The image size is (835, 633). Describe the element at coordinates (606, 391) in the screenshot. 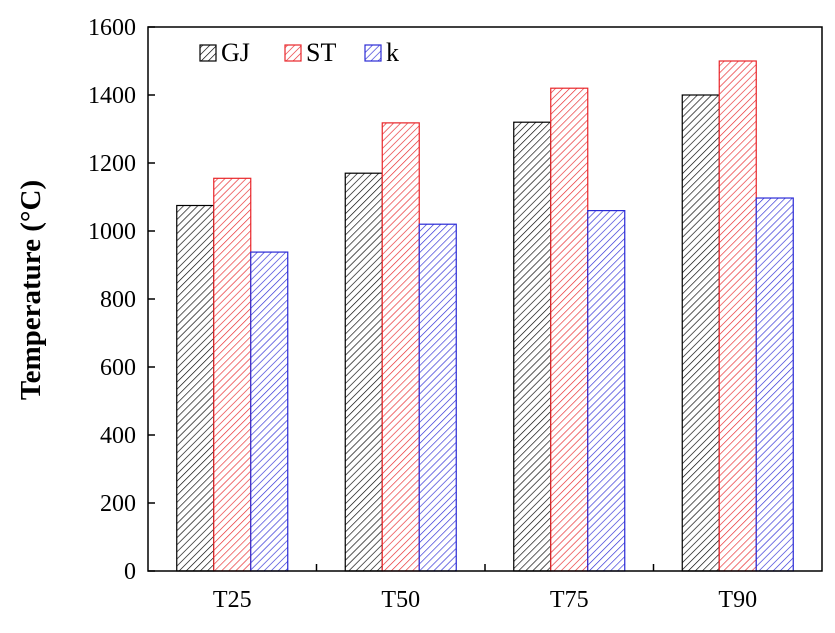

I see `bar-k-T75` at that location.